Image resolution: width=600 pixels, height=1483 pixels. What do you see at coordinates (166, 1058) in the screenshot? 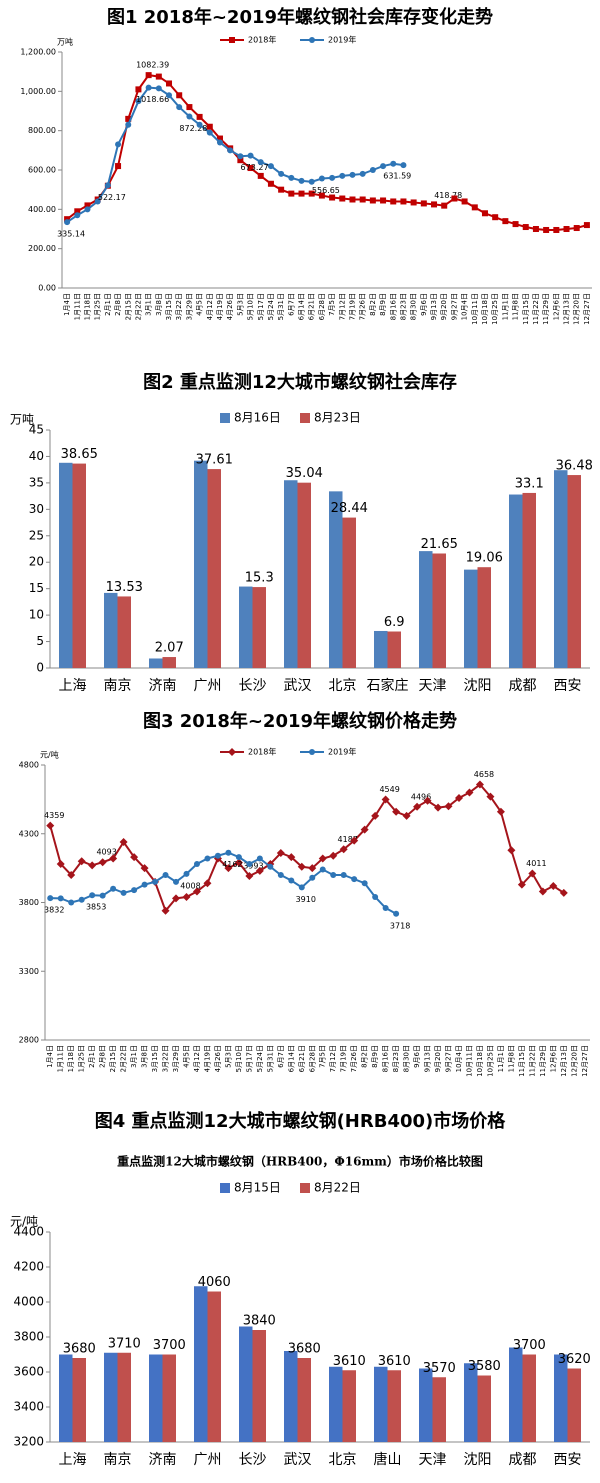
I see `x-tick-label: 3月22日` at bounding box center [166, 1058].